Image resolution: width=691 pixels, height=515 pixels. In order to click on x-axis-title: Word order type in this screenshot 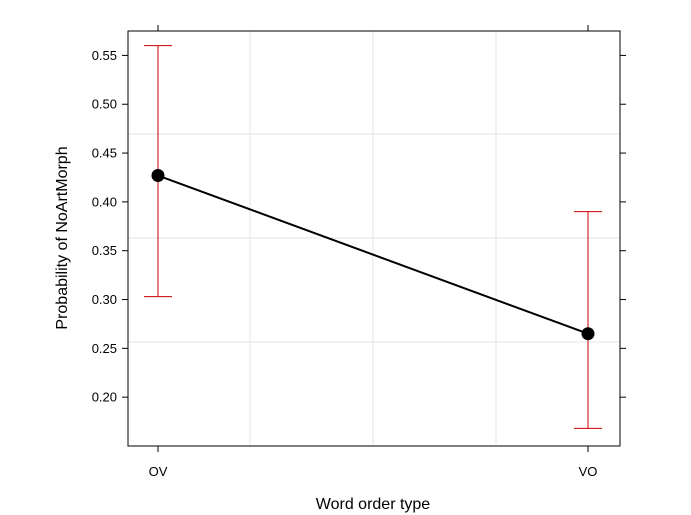, I will do `click(373, 504)`.